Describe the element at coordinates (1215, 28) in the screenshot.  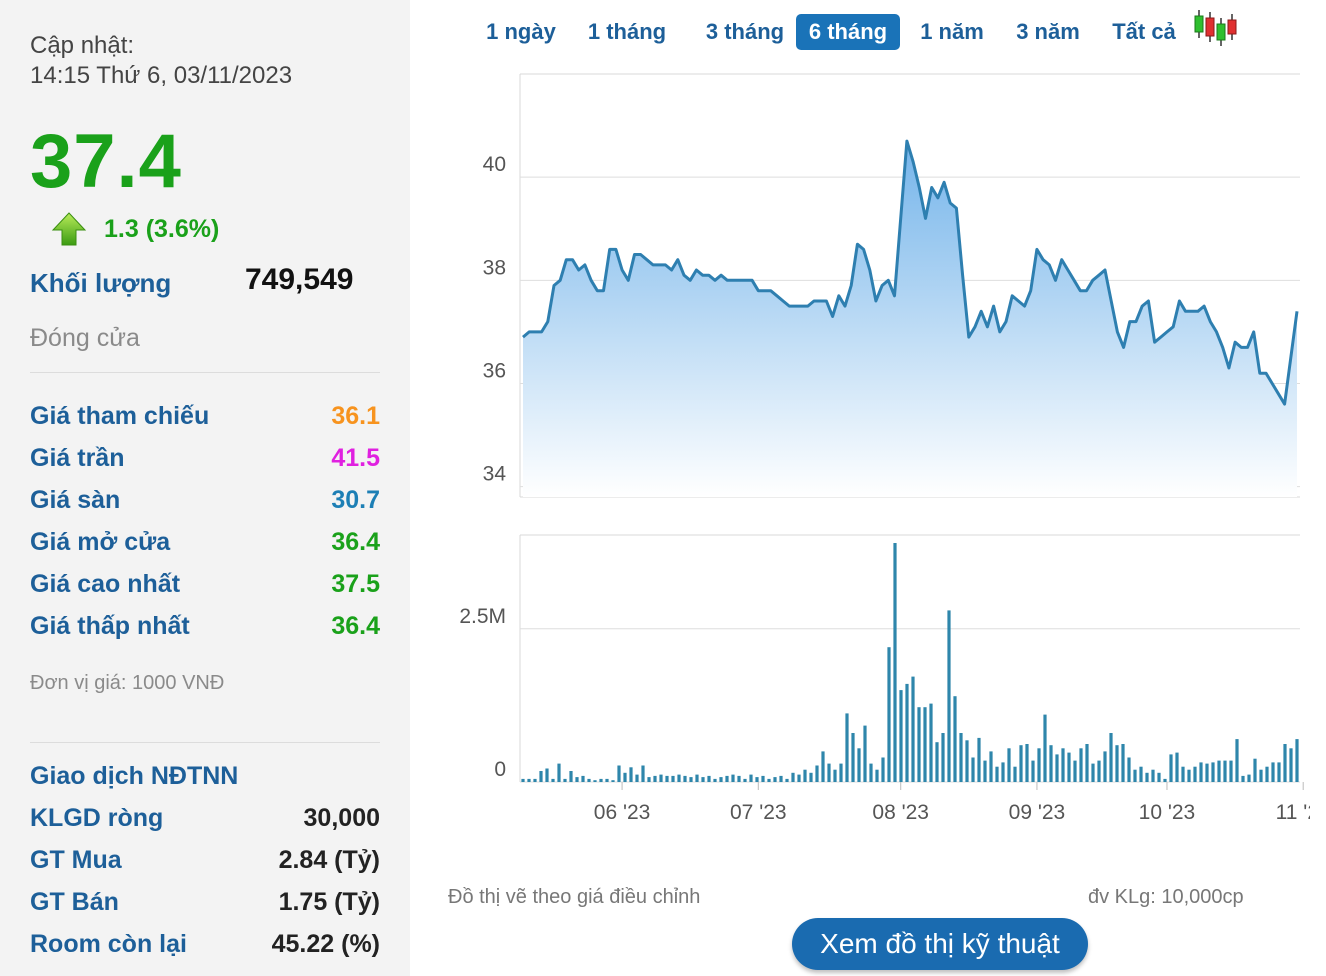
I see `candlestick-icon` at that location.